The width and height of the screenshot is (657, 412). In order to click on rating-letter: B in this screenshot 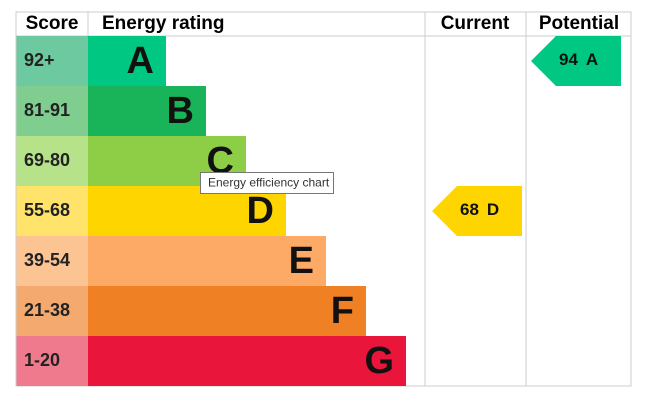, I will do `click(180, 111)`.